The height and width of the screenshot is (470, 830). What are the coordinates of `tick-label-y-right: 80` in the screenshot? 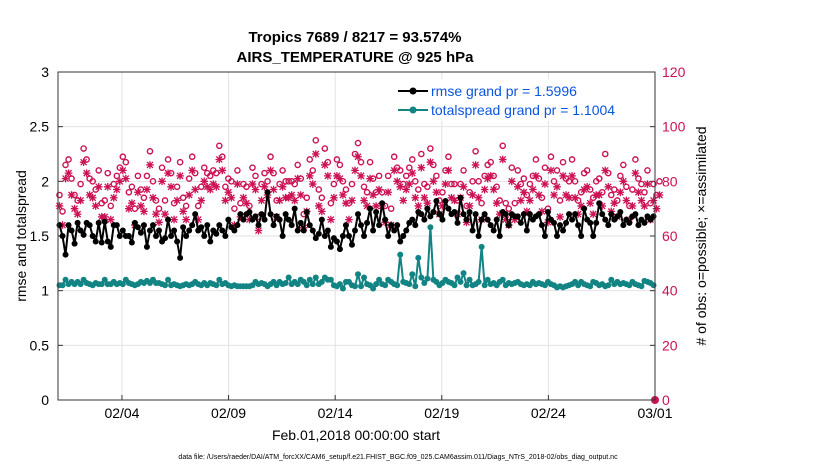 It's located at (670, 181).